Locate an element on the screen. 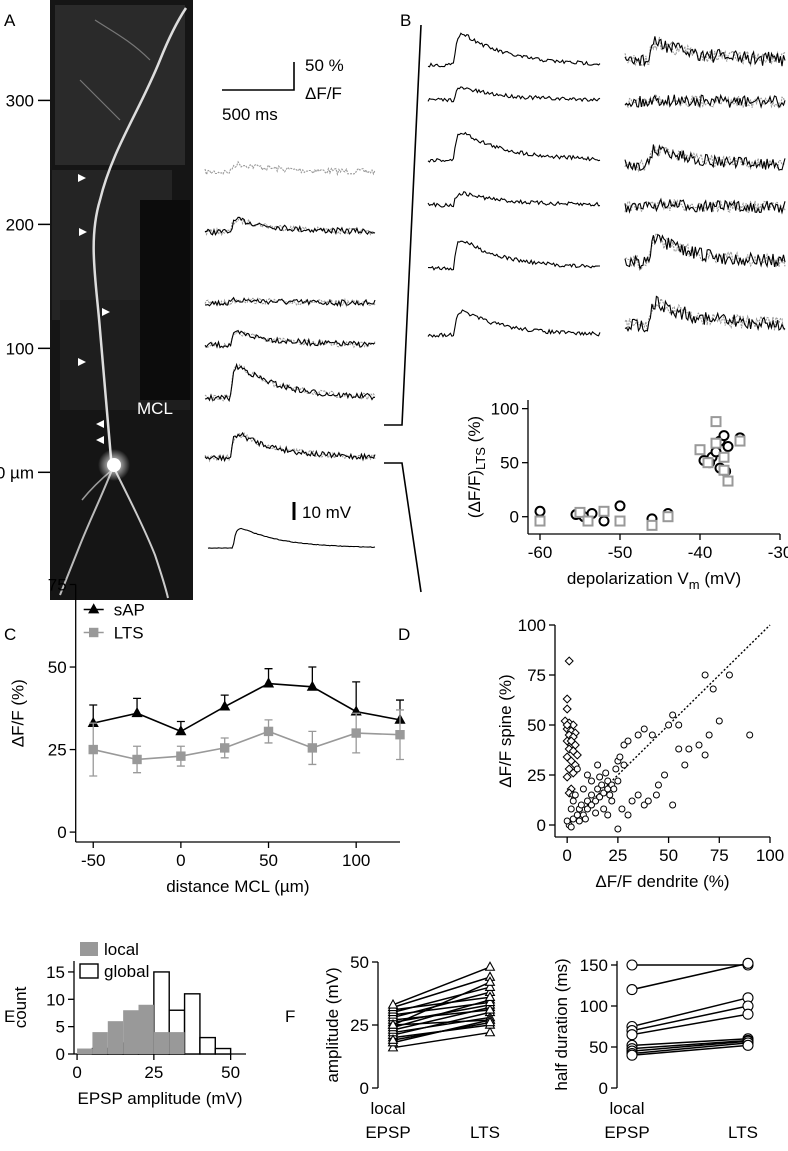  legend-label: global is located at coordinates (126, 971).